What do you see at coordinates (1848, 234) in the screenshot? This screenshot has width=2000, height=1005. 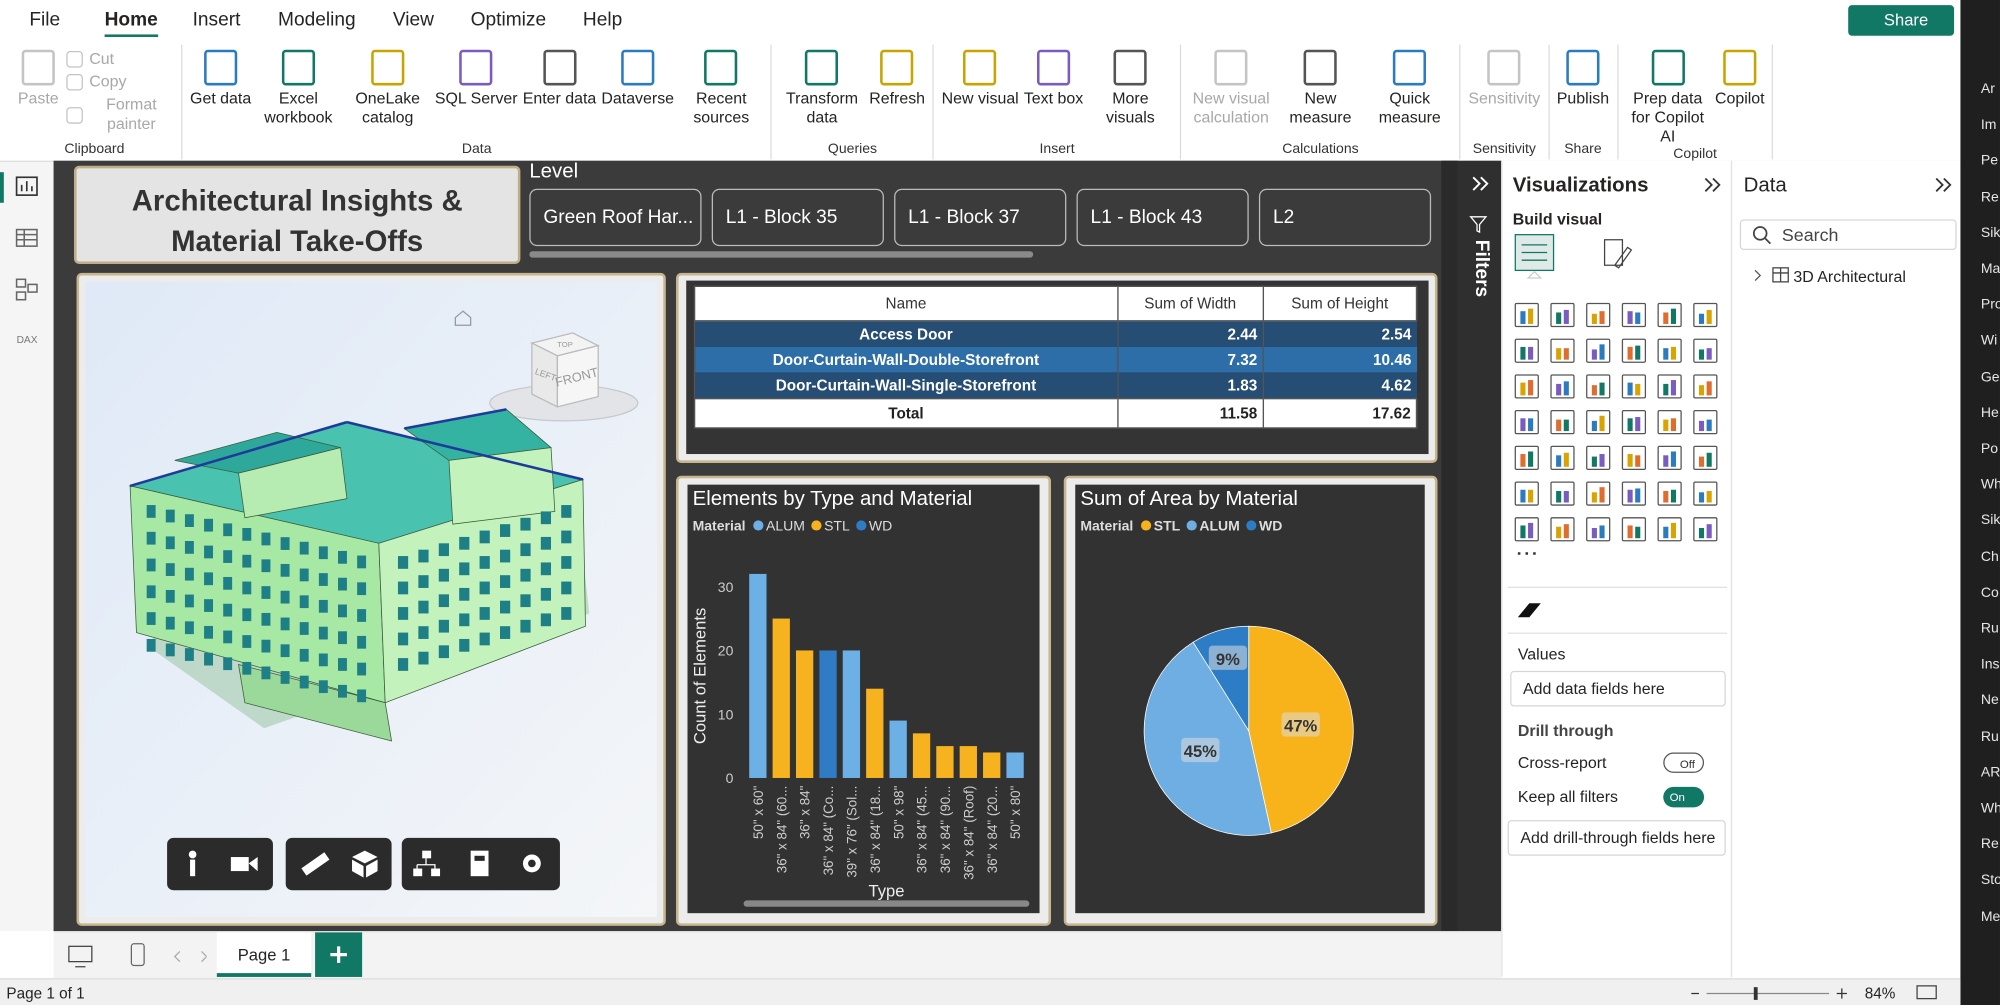 I see `search-box: Search` at bounding box center [1848, 234].